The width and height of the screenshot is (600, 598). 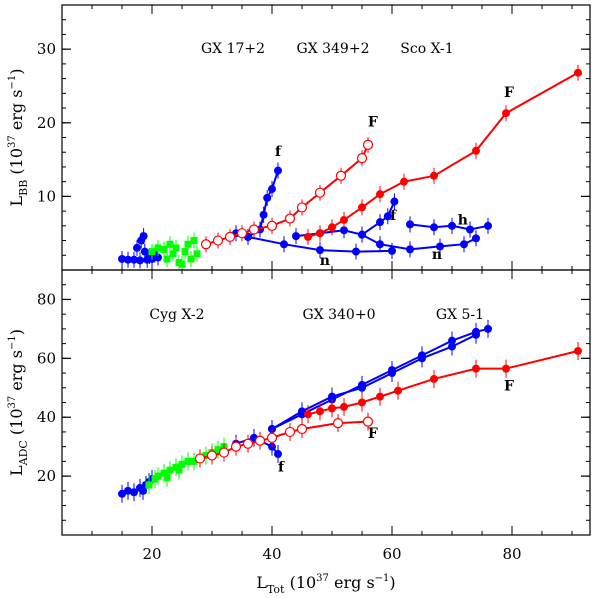 I want to click on xlabel-units: erg s, so click(x=352, y=582).